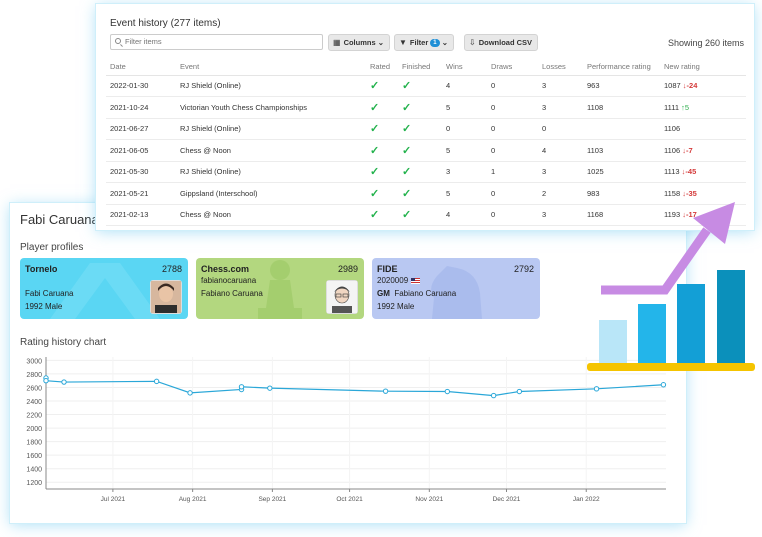 The width and height of the screenshot is (762, 537). I want to click on x-tick-label: Nov 2021, so click(429, 499).